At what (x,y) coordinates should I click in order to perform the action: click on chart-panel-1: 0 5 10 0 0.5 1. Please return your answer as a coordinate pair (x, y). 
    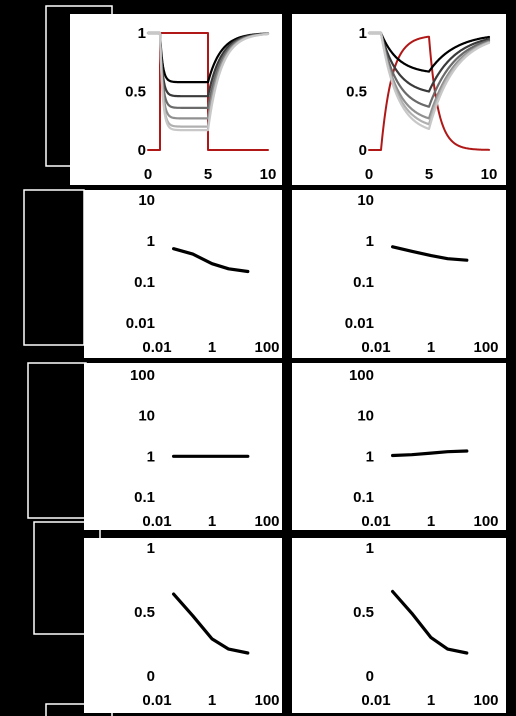
    Looking at the image, I should click on (176, 99).